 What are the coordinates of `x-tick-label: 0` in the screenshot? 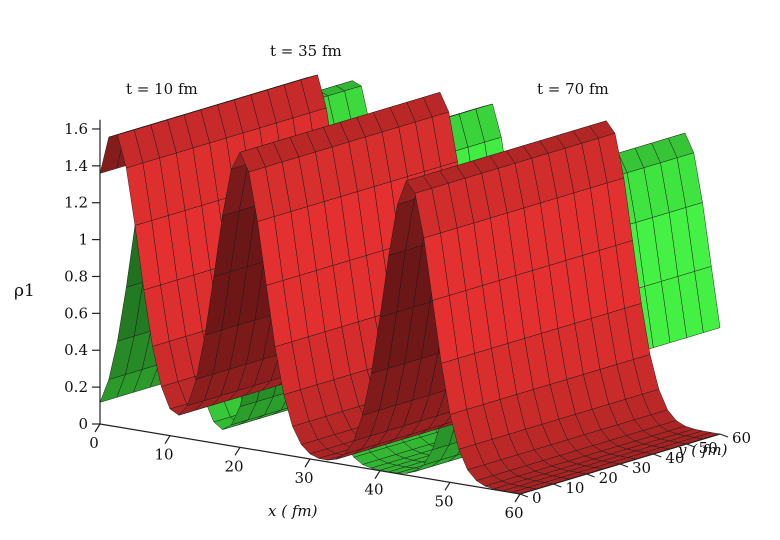 It's located at (94, 443).